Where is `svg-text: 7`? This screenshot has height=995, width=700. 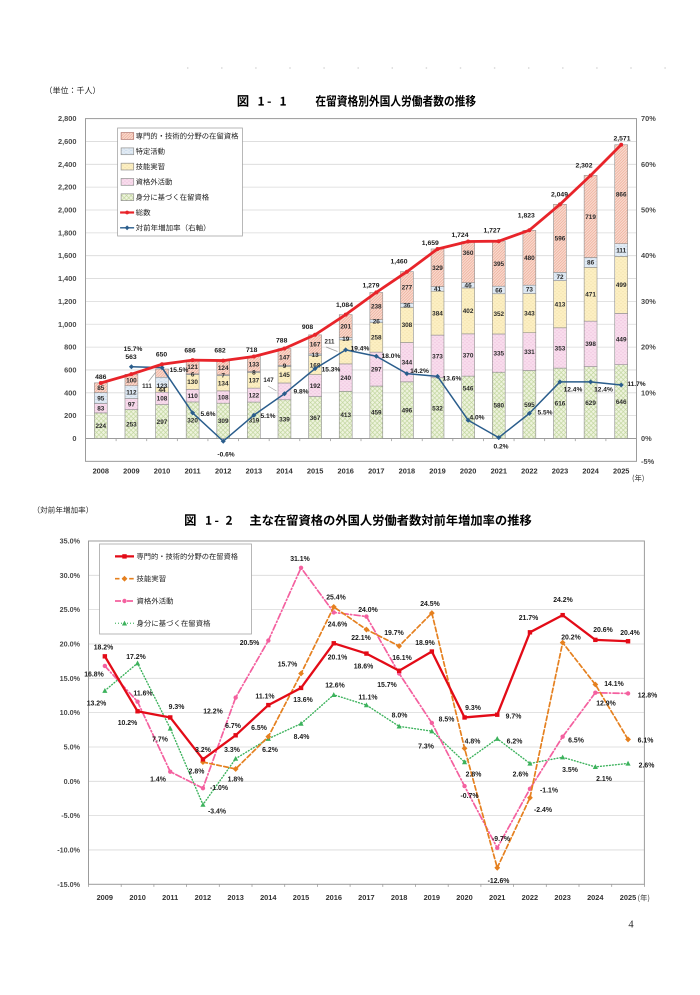 svg-text: 7 is located at coordinates (223, 375).